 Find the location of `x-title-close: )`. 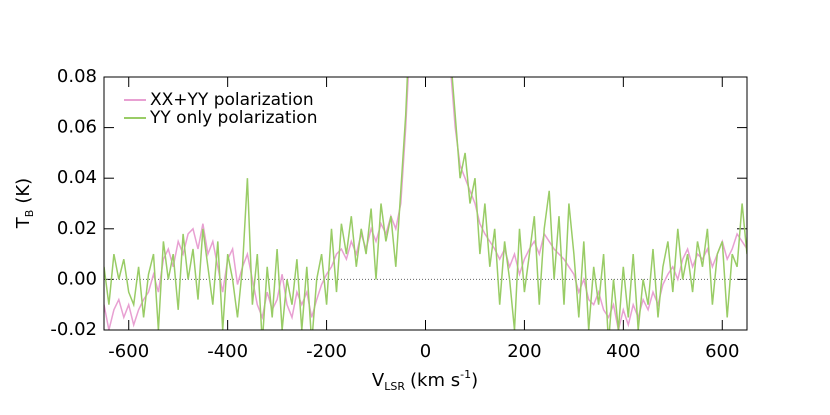

x-title-close: ) is located at coordinates (474, 380).